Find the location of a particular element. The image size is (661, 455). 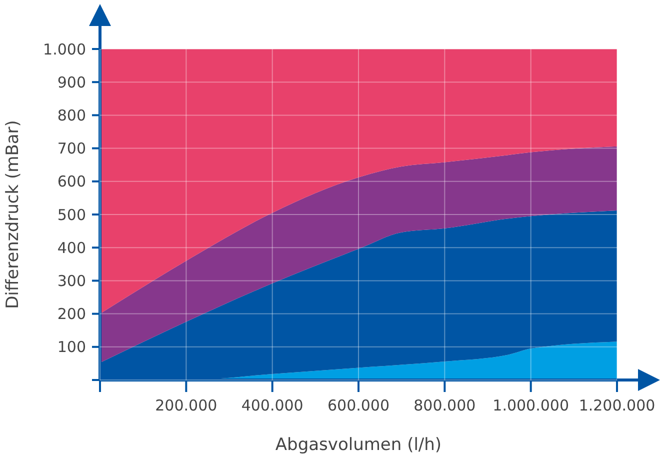

x-tick-label: 400.000 is located at coordinates (272, 405).